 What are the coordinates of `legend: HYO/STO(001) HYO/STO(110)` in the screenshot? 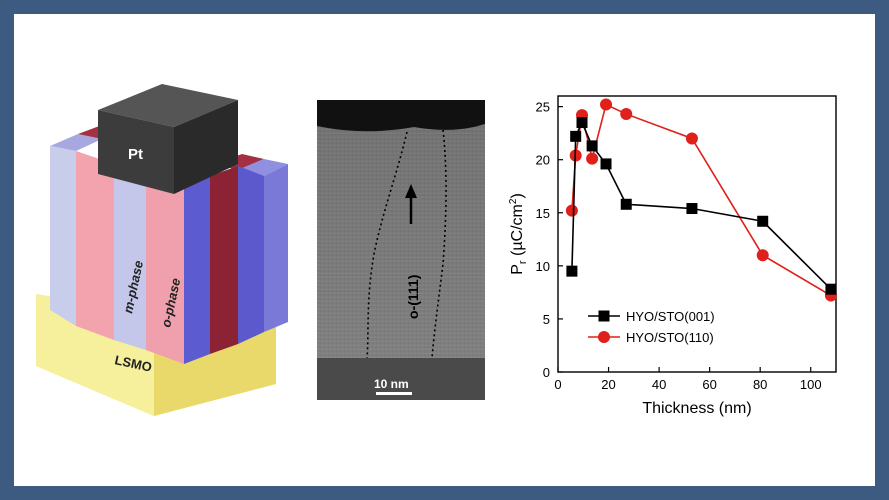 It's located at (651, 327).